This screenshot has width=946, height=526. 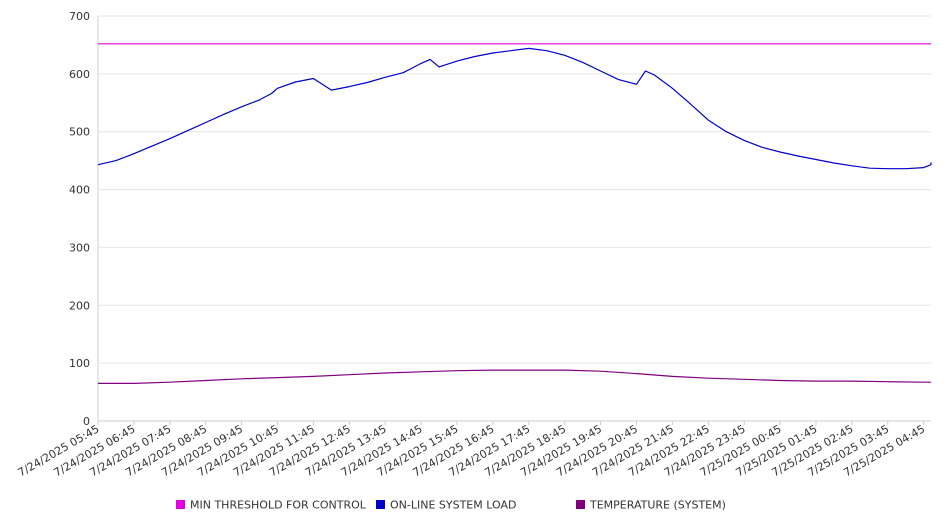 I want to click on y-tick-label: 700, so click(x=79, y=16).